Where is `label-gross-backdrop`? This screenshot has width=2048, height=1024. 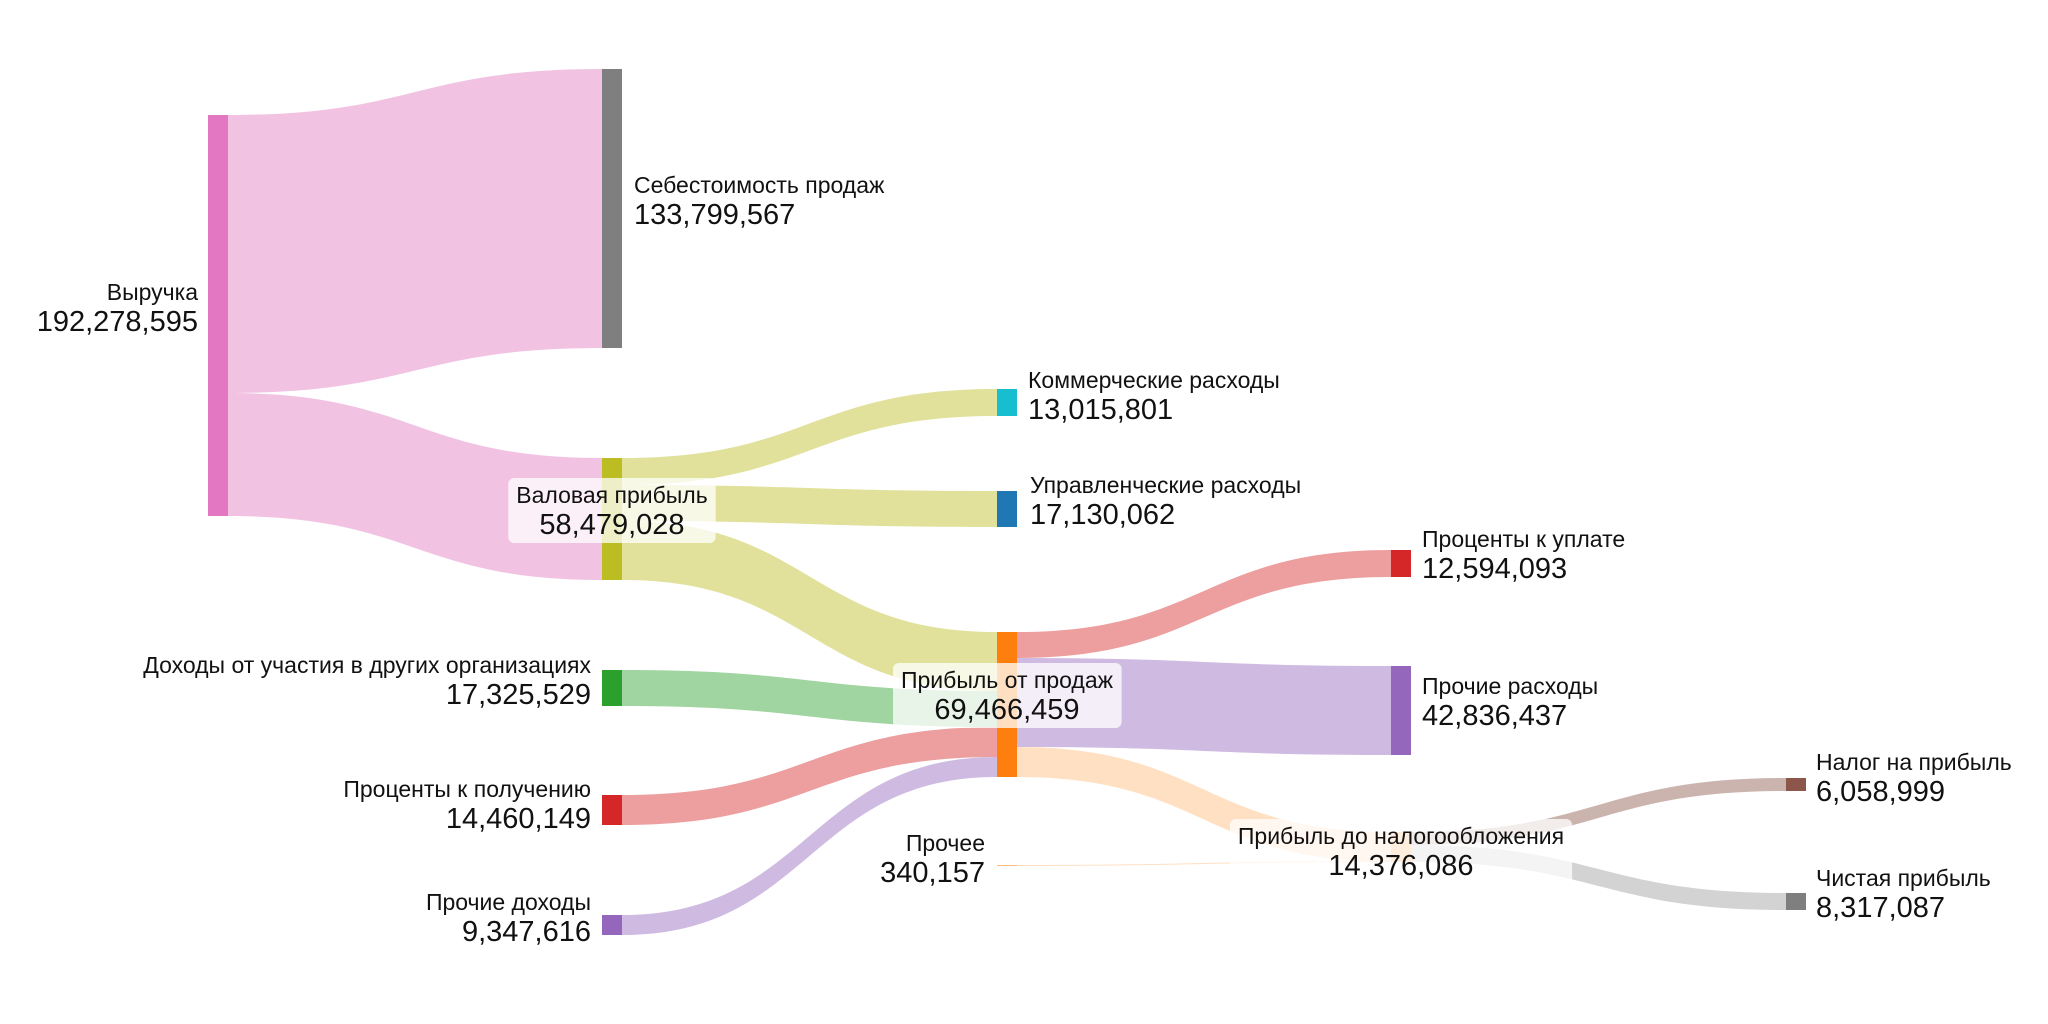 label-gross-backdrop is located at coordinates (612, 510).